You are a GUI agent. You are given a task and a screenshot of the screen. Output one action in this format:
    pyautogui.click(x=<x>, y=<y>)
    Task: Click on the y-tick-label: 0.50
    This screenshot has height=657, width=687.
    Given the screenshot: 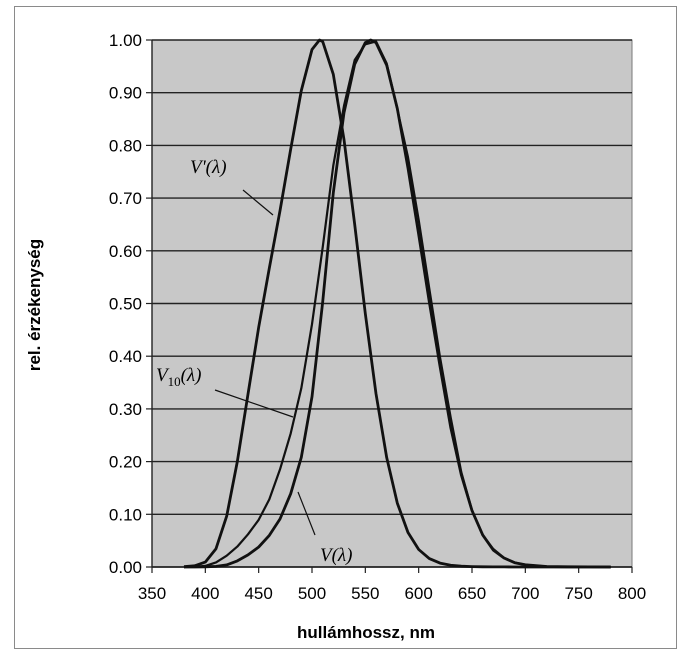 What is the action you would take?
    pyautogui.click(x=125, y=304)
    